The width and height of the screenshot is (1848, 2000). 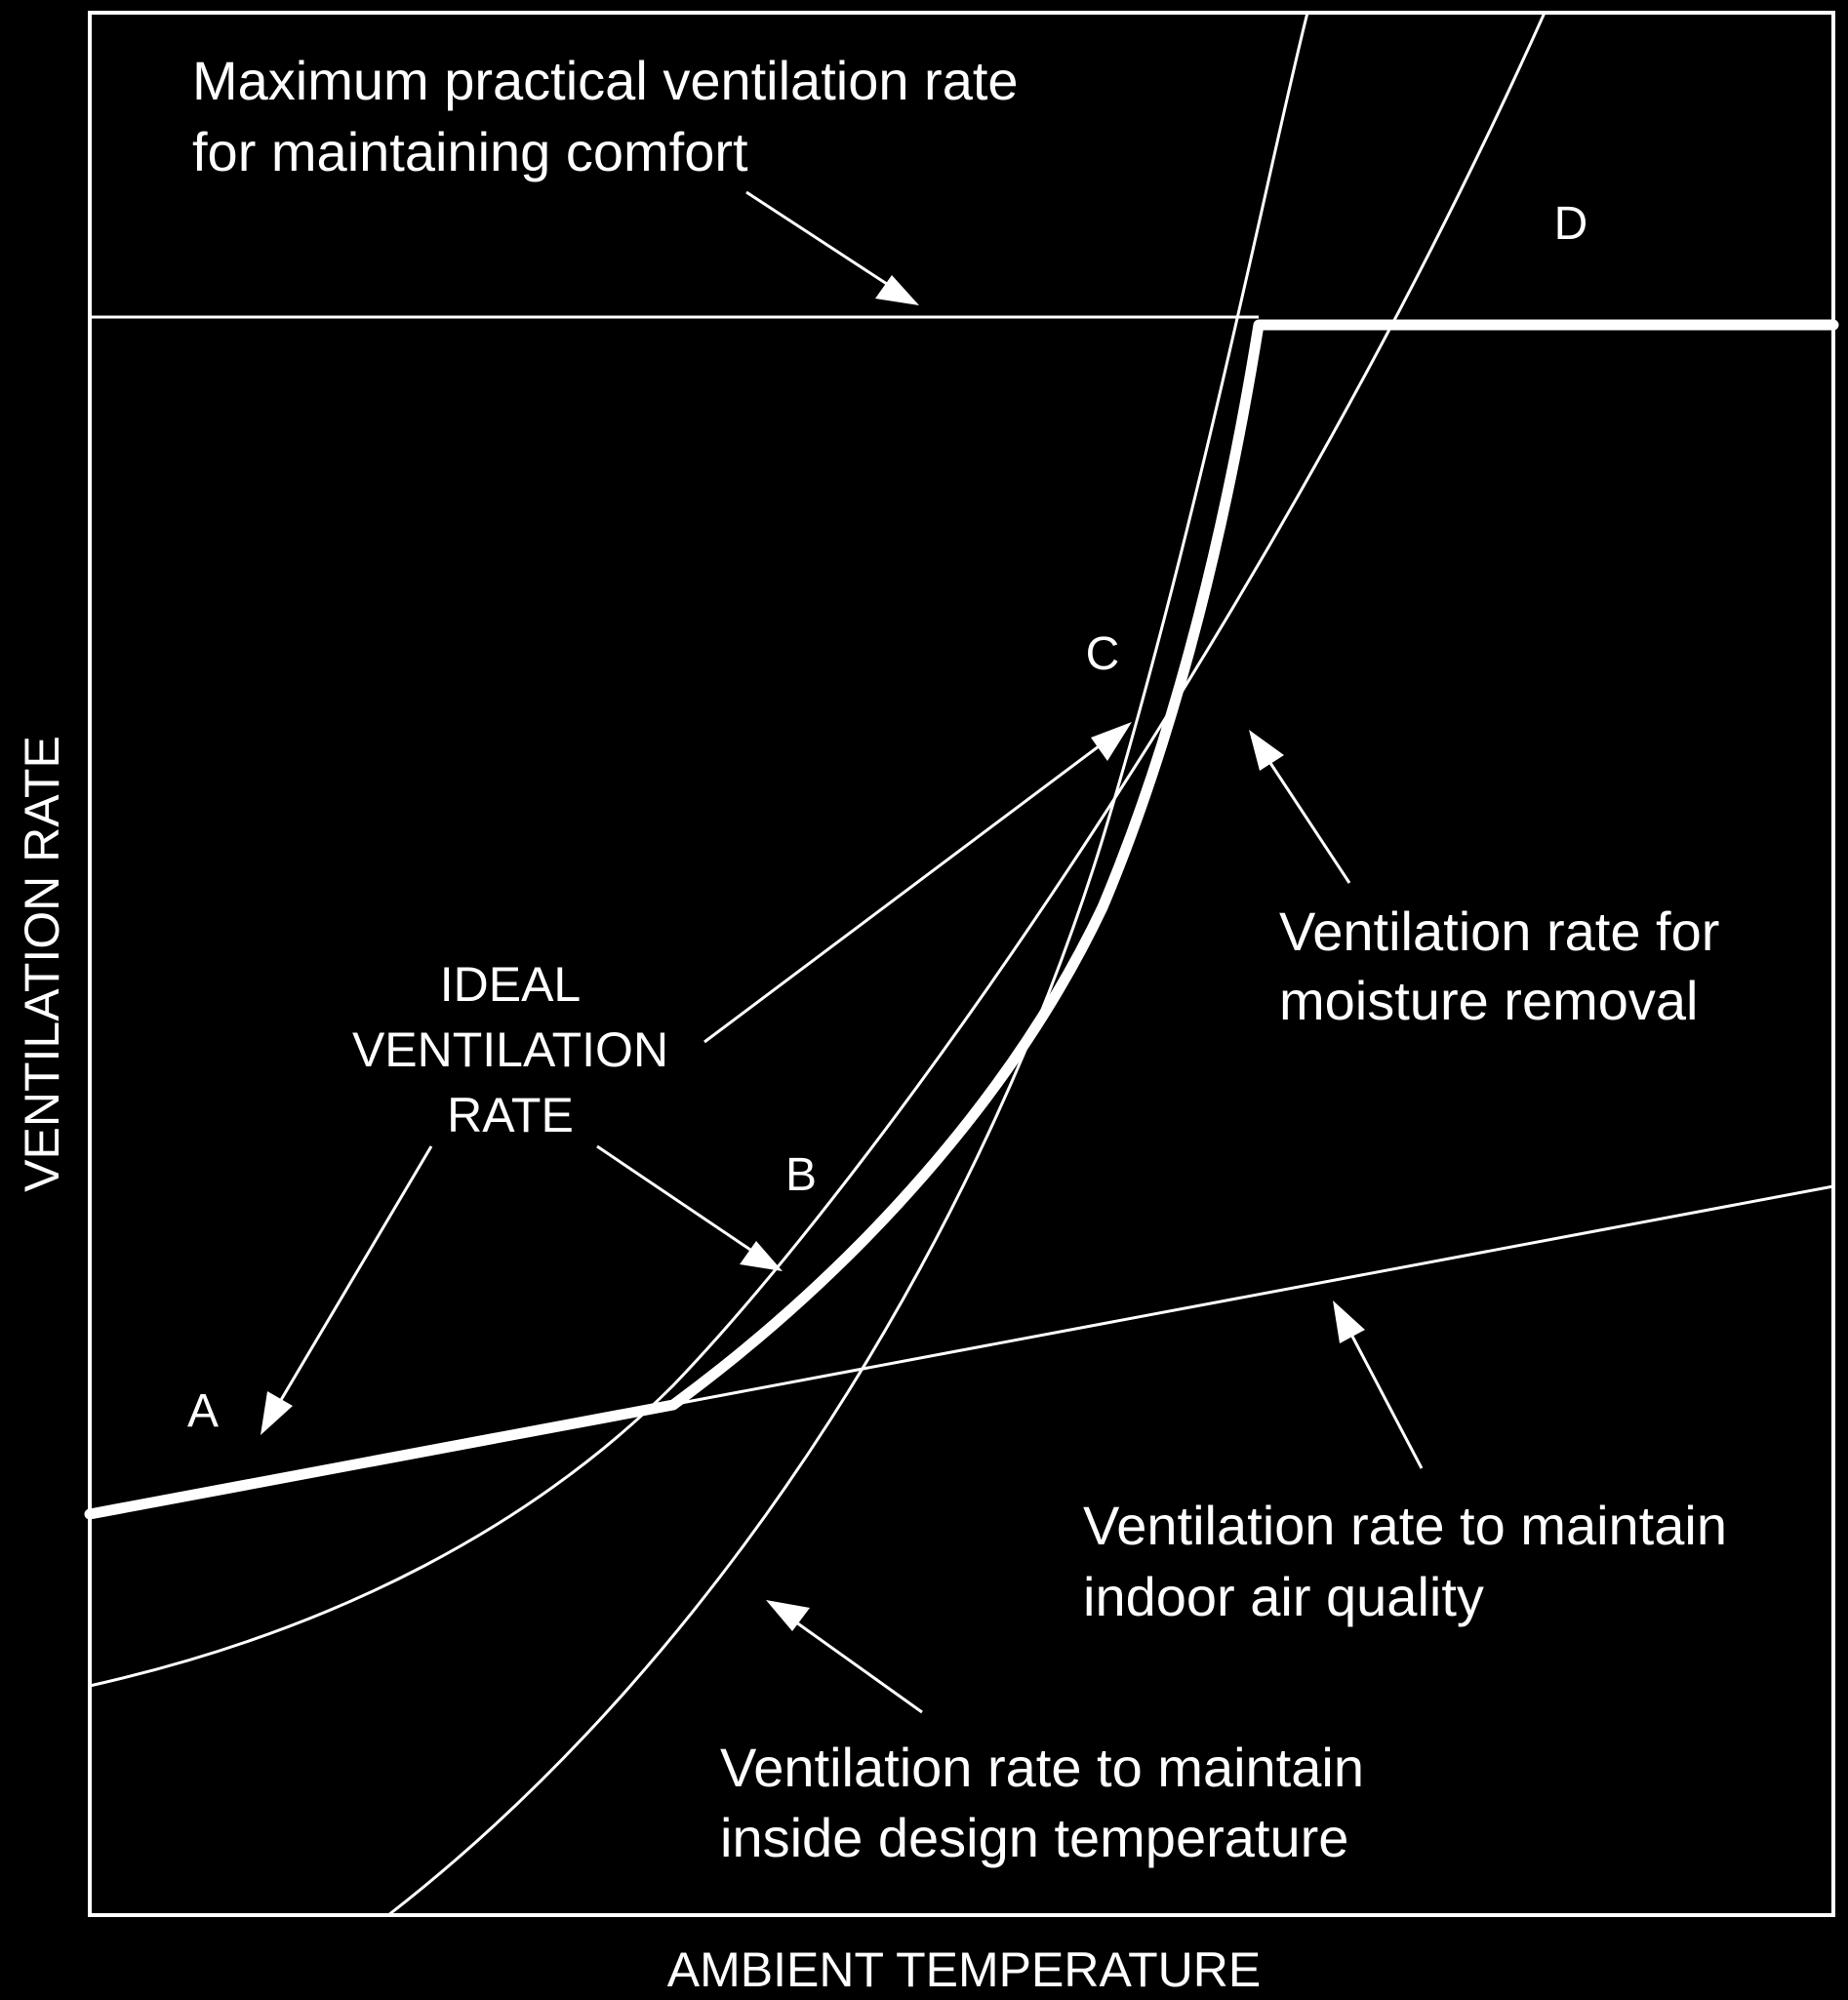 What do you see at coordinates (511, 984) in the screenshot?
I see `ideal-label-line1: IDEAL` at bounding box center [511, 984].